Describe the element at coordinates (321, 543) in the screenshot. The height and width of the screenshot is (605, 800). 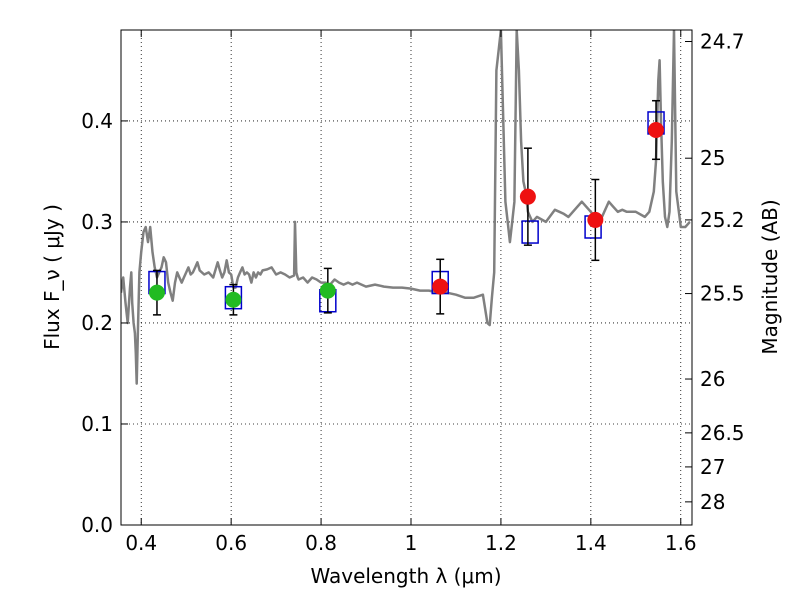
I see `x-tick-label: 0.8` at that location.